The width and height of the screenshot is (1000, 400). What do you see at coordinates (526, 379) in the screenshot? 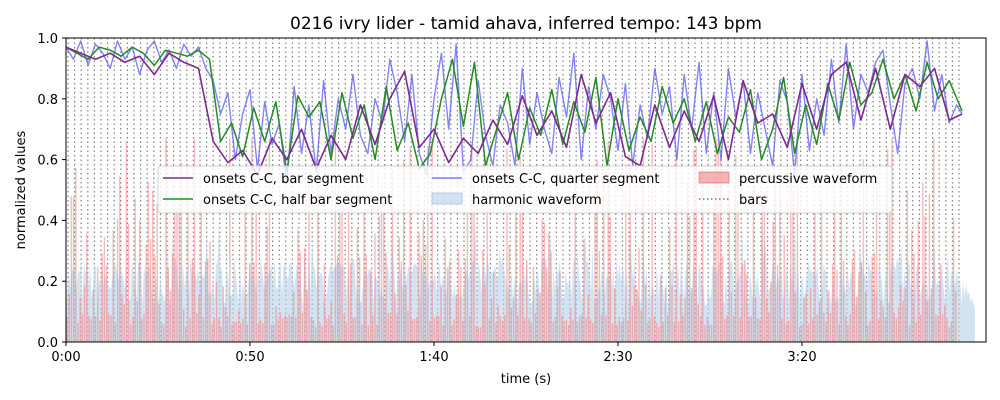
I see `x-axis-label: time (s)` at bounding box center [526, 379].